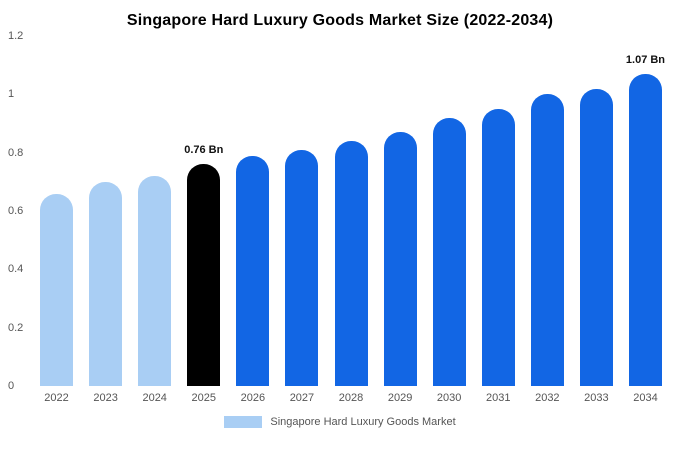 The image size is (680, 450). I want to click on bar-2022, so click(57, 289).